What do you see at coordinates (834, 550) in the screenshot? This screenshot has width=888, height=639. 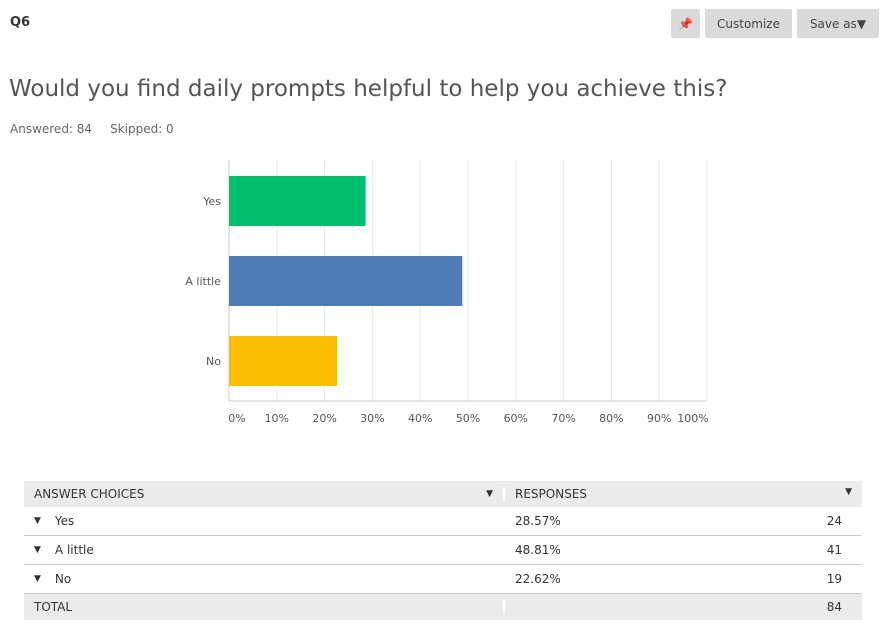 I see `response-count: 41` at bounding box center [834, 550].